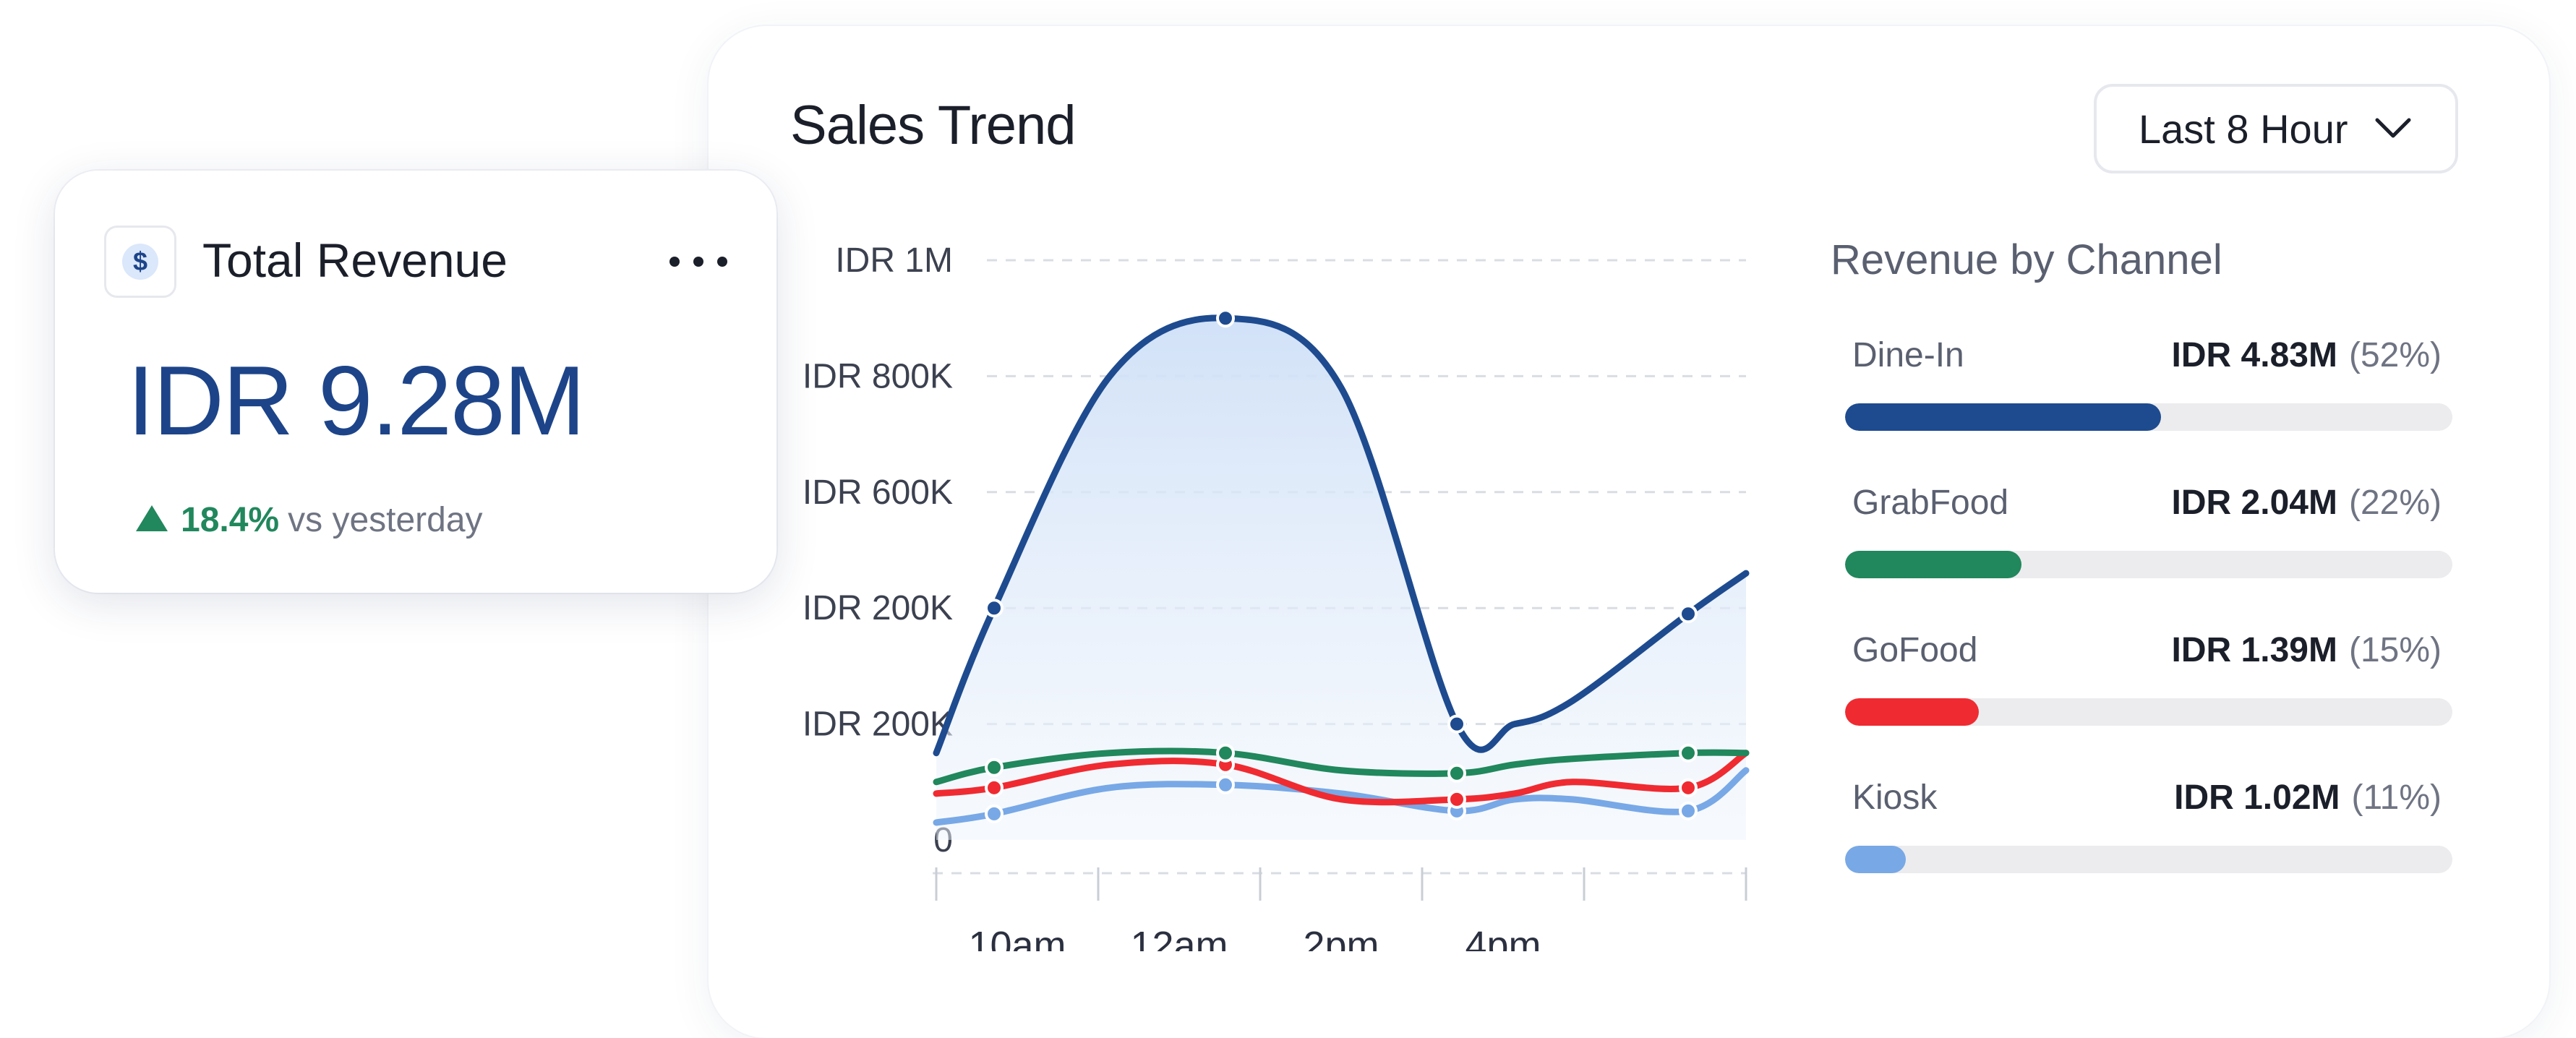  What do you see at coordinates (230, 520) in the screenshot?
I see `delta-percent: 18.4%` at bounding box center [230, 520].